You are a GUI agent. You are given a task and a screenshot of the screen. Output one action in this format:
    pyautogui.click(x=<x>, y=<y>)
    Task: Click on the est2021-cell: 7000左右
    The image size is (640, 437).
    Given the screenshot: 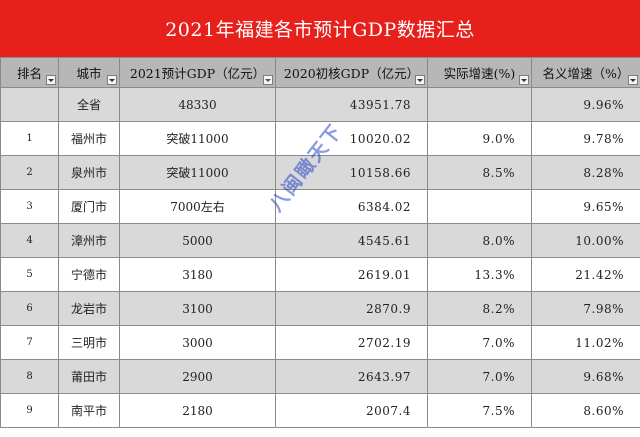 What is the action you would take?
    pyautogui.click(x=197, y=206)
    